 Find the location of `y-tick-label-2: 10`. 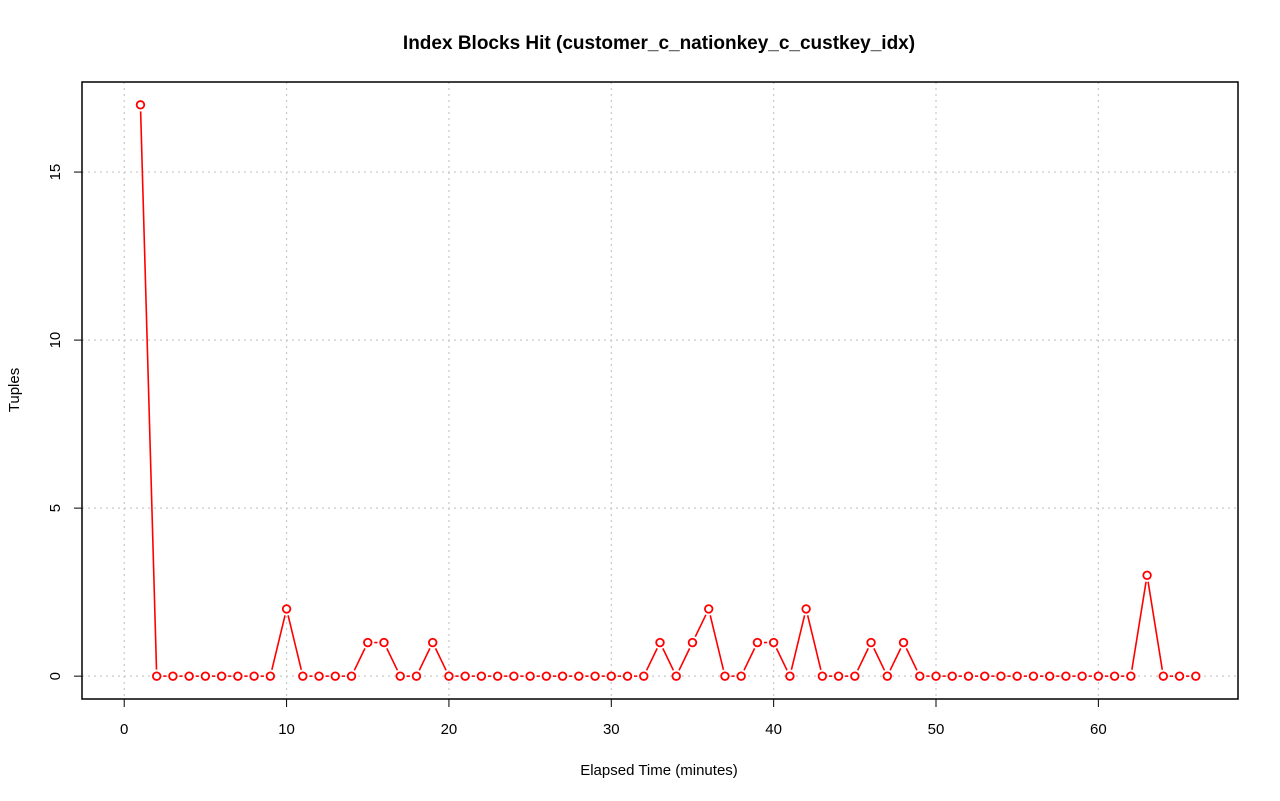

y-tick-label-2: 10 is located at coordinates (55, 340).